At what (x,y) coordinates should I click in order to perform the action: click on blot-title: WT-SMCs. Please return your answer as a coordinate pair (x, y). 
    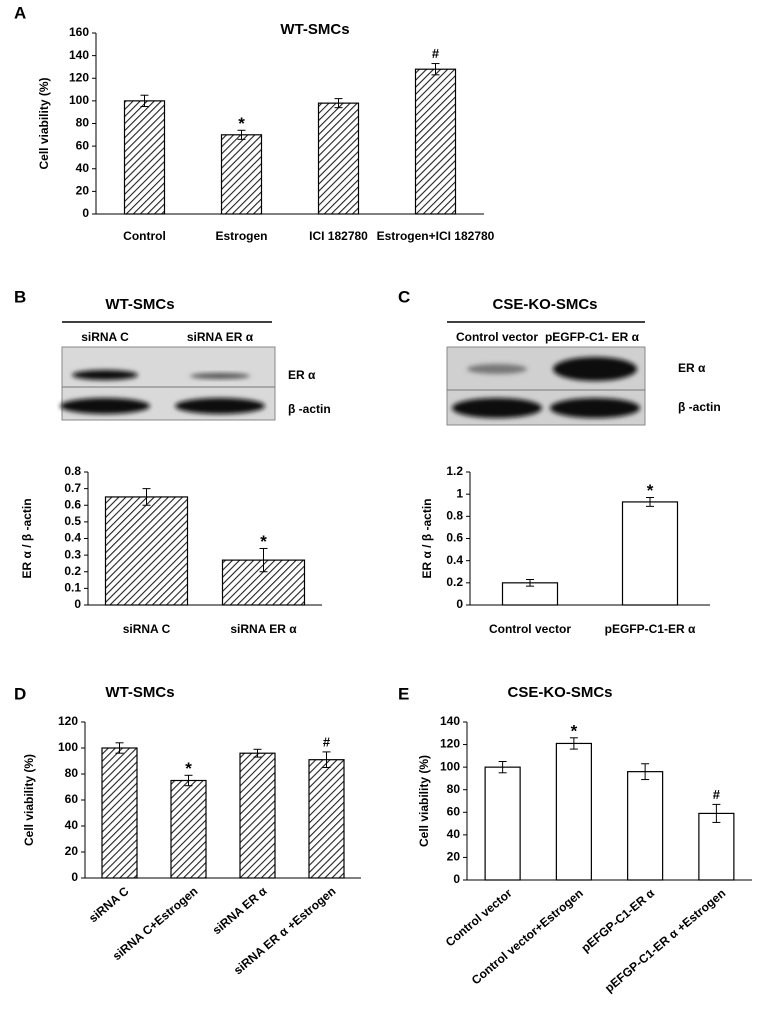
    Looking at the image, I should click on (139, 304).